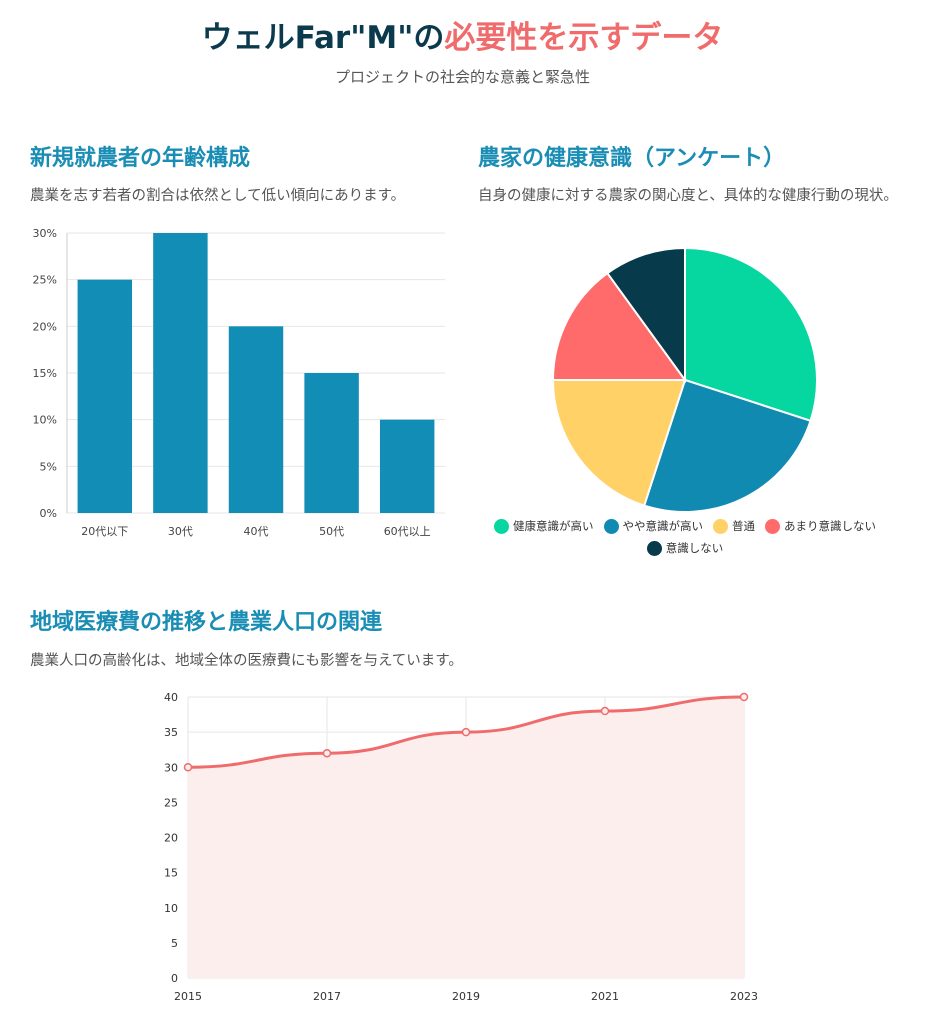  Describe the element at coordinates (48, 513) in the screenshot. I see `bar-y-tick: 0%` at that location.